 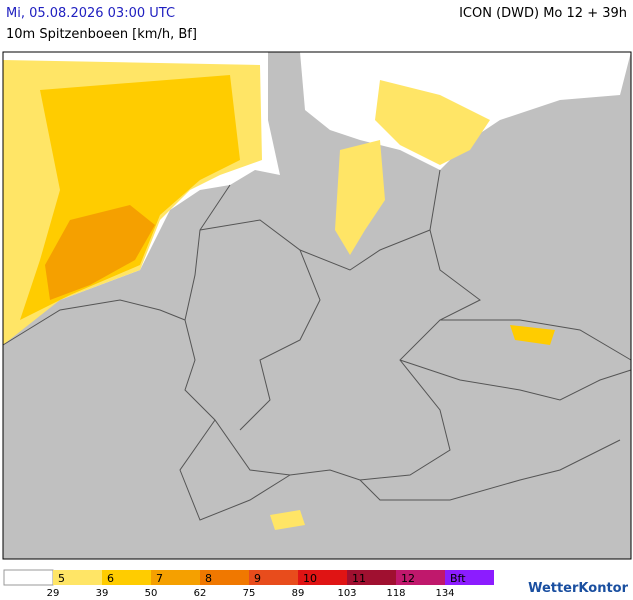 I want to click on legend-label: 8, so click(x=208, y=578).